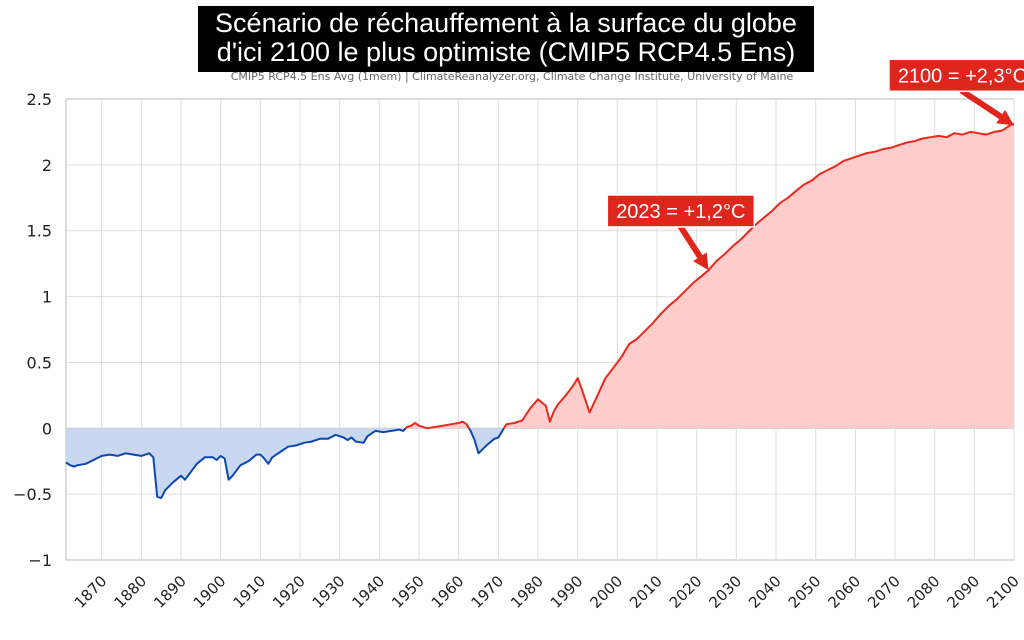 The width and height of the screenshot is (1024, 640). What do you see at coordinates (39, 362) in the screenshot?
I see `y-tick-label: 0.5` at bounding box center [39, 362].